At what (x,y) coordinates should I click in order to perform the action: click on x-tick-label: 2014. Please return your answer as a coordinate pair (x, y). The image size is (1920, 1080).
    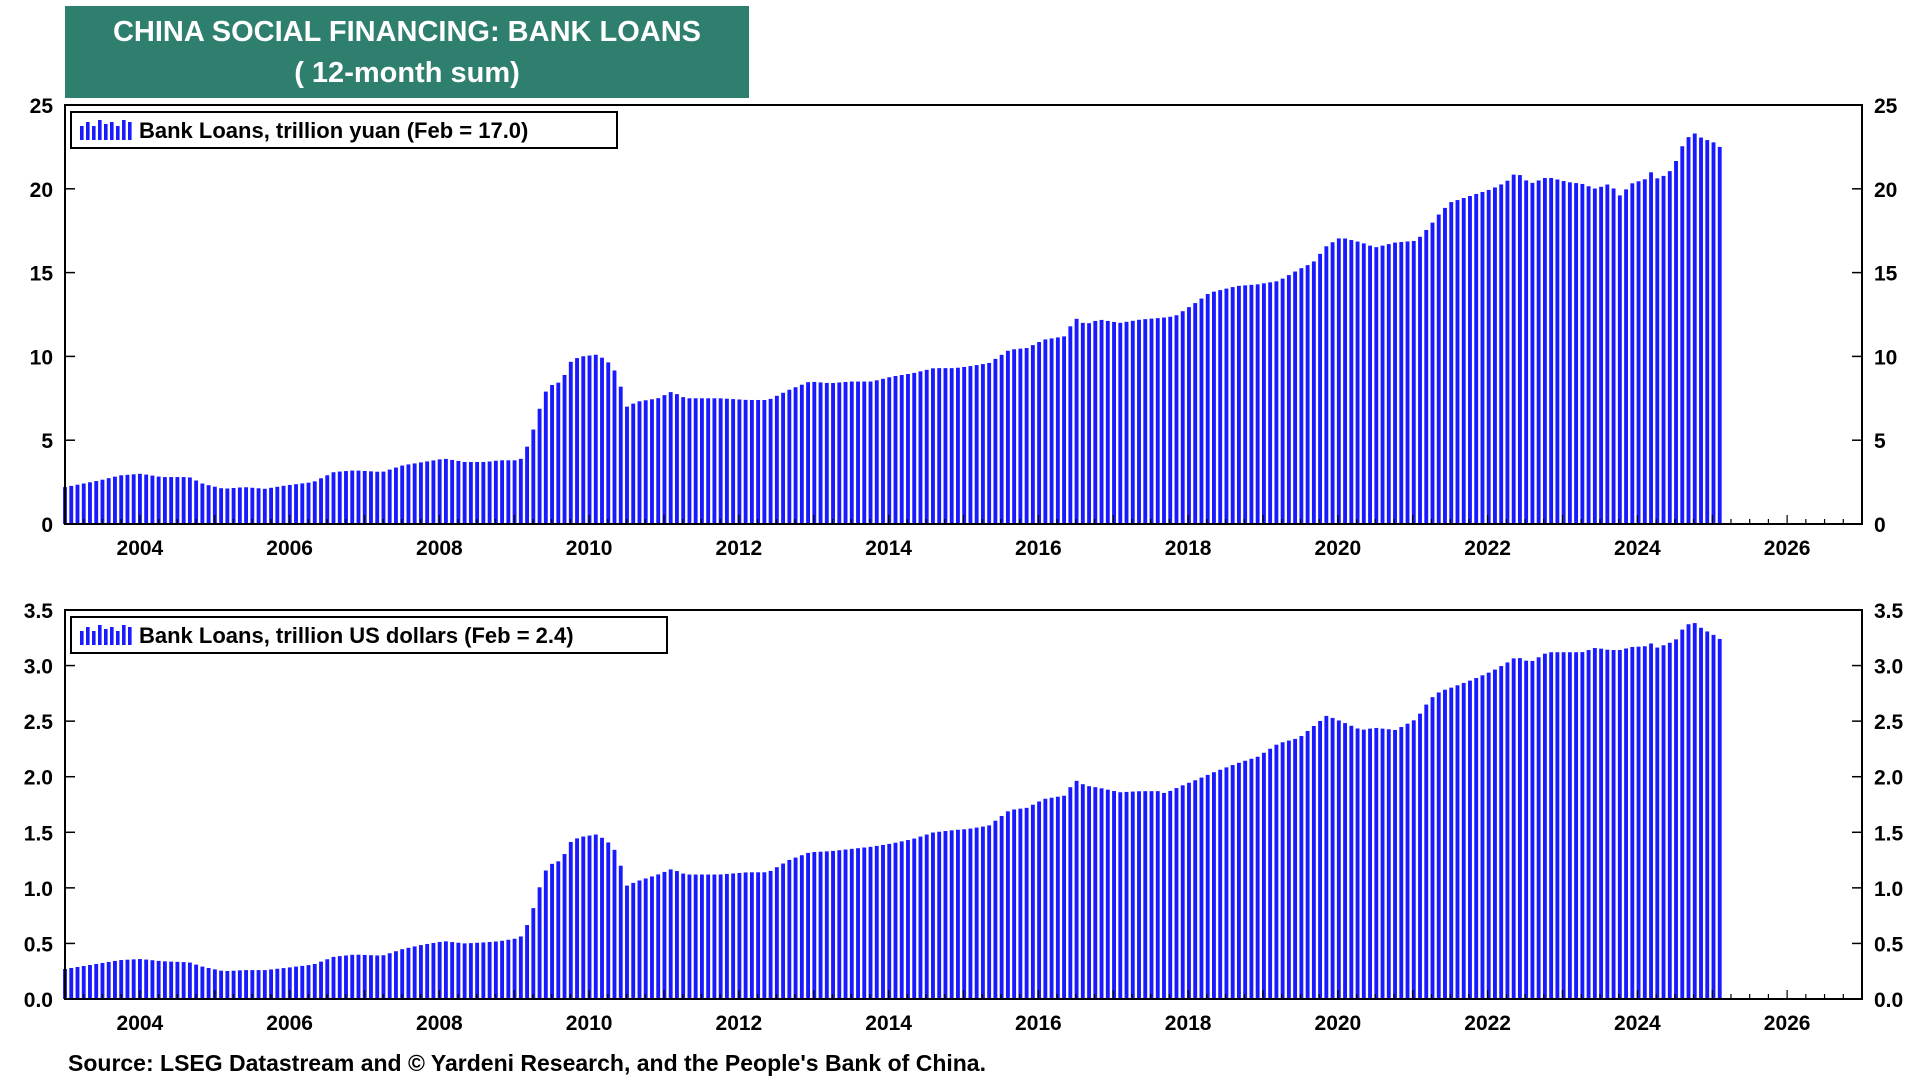
    Looking at the image, I should click on (888, 1023).